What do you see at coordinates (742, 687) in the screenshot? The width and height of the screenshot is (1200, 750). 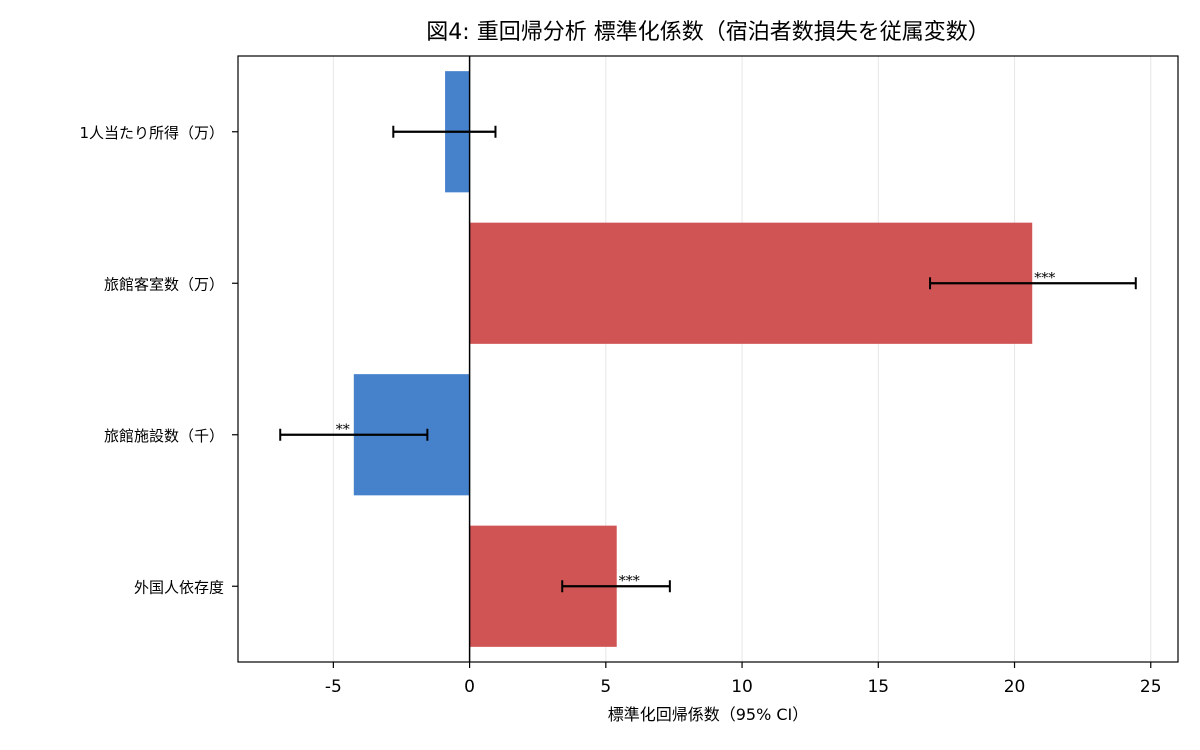 I see `x-tick-label: 10` at bounding box center [742, 687].